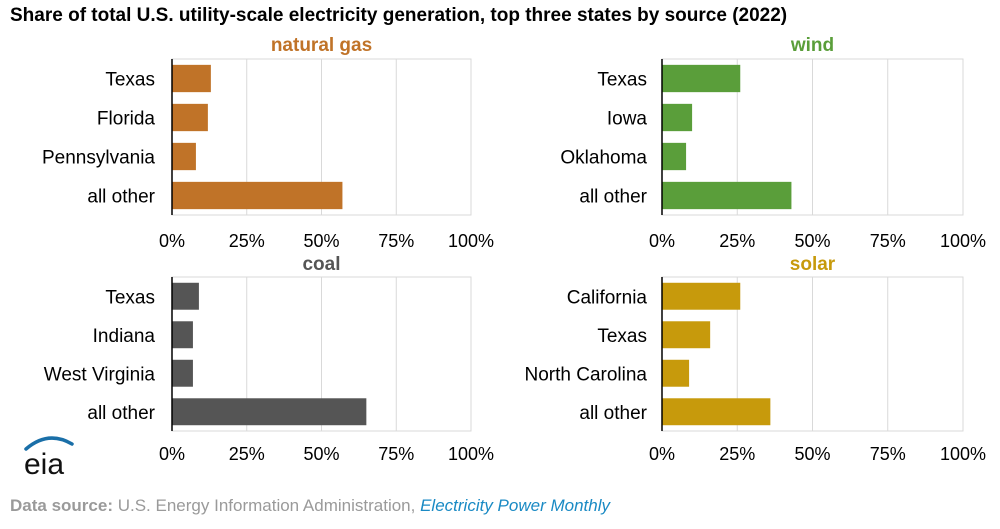  What do you see at coordinates (124, 336) in the screenshot?
I see `category-label: Indiana` at bounding box center [124, 336].